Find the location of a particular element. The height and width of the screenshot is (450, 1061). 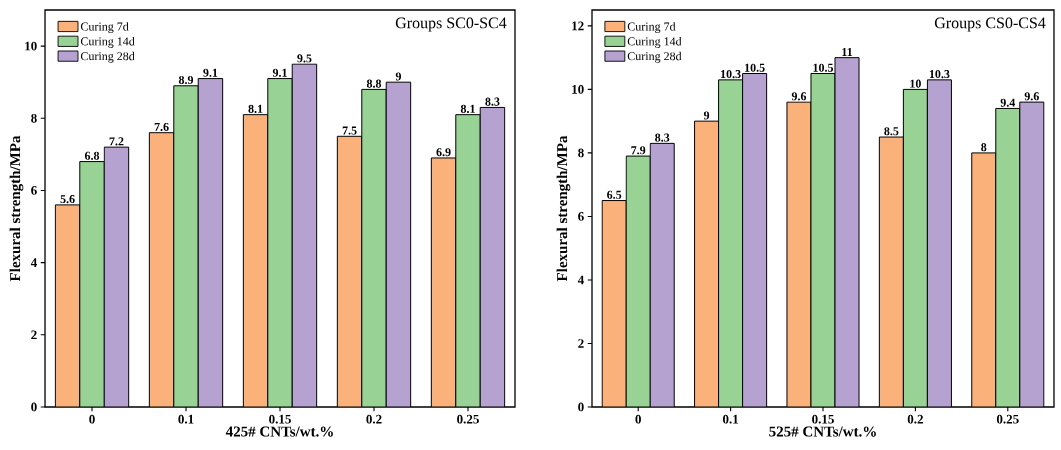

data-label: 6.9 is located at coordinates (443, 152).